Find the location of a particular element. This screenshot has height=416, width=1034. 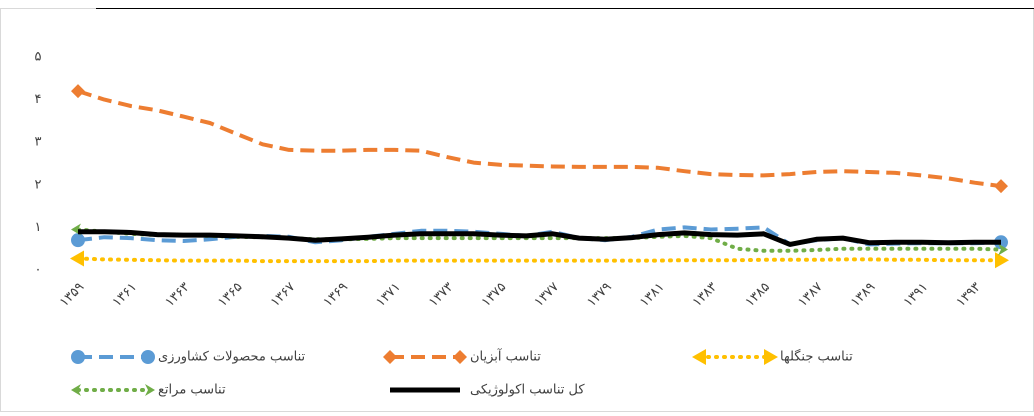

x-tick-label: ۱۳۷۳ is located at coordinates (441, 295).